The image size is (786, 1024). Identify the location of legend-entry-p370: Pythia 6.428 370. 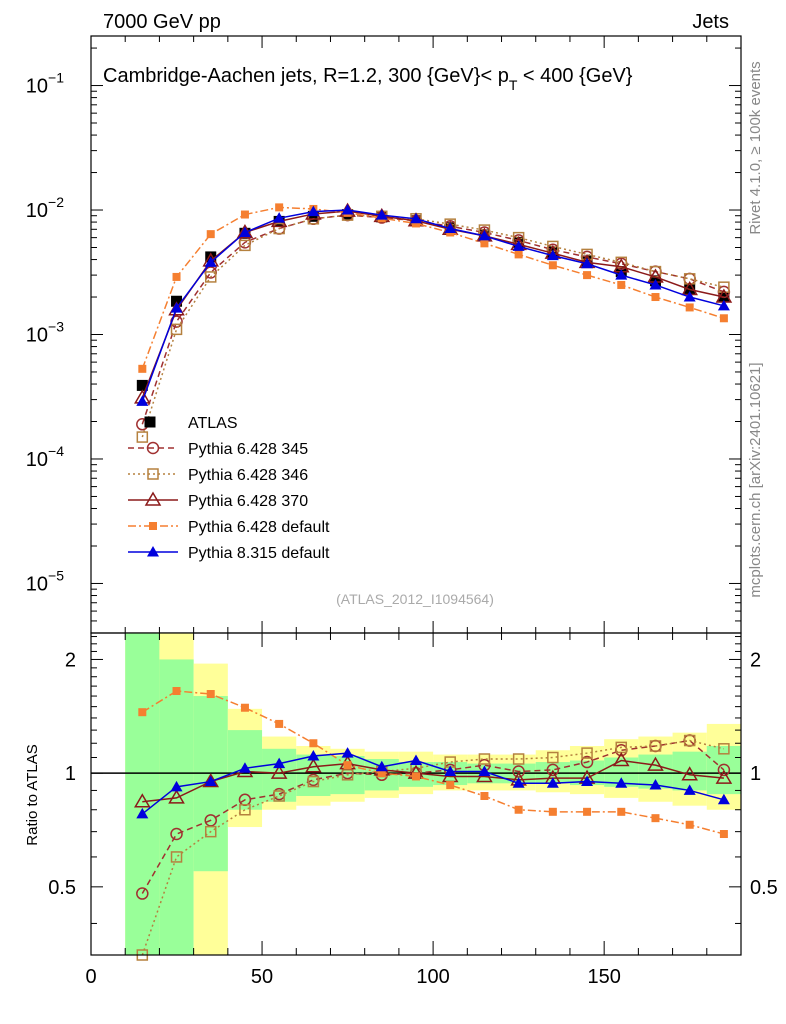
(218, 500).